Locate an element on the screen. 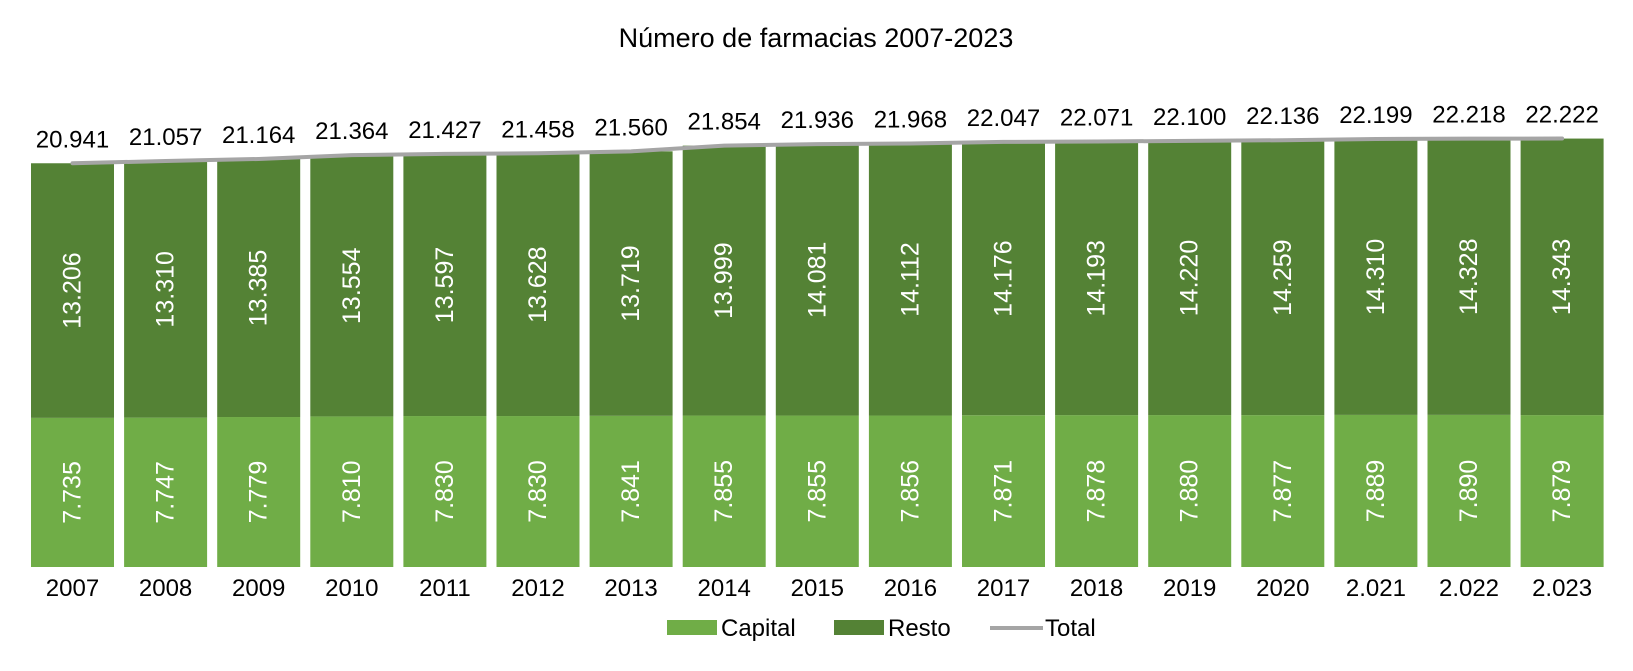  legend-swatch-resto is located at coordinates (859, 627).